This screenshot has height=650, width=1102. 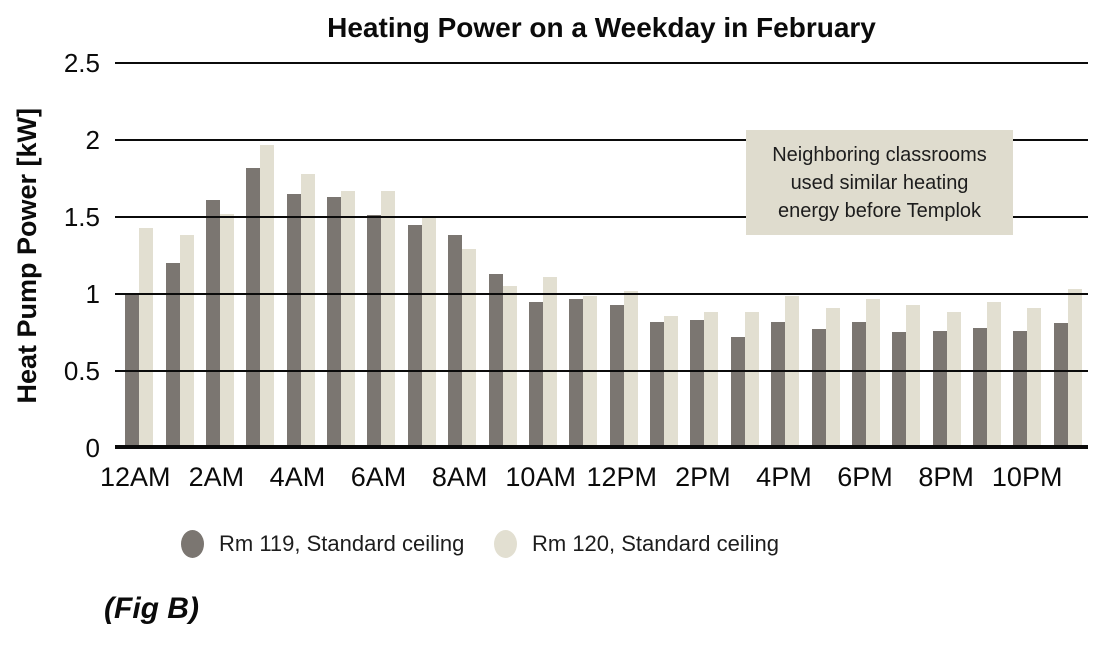 I want to click on bar-rm119-7pm, so click(x=899, y=390).